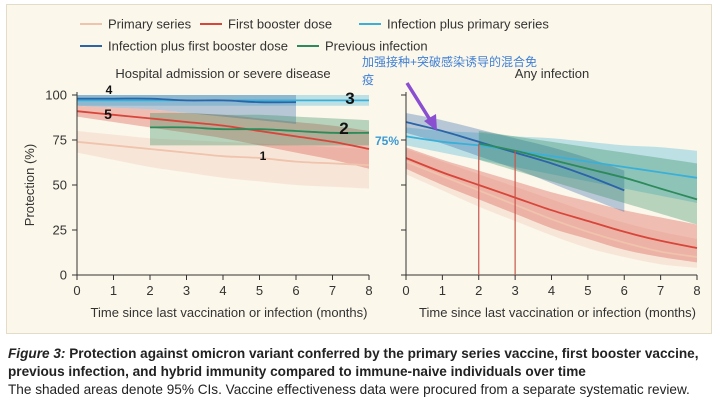 This screenshot has height=408, width=720. What do you see at coordinates (56, 95) in the screenshot?
I see `y-tick-label: 100` at bounding box center [56, 95].